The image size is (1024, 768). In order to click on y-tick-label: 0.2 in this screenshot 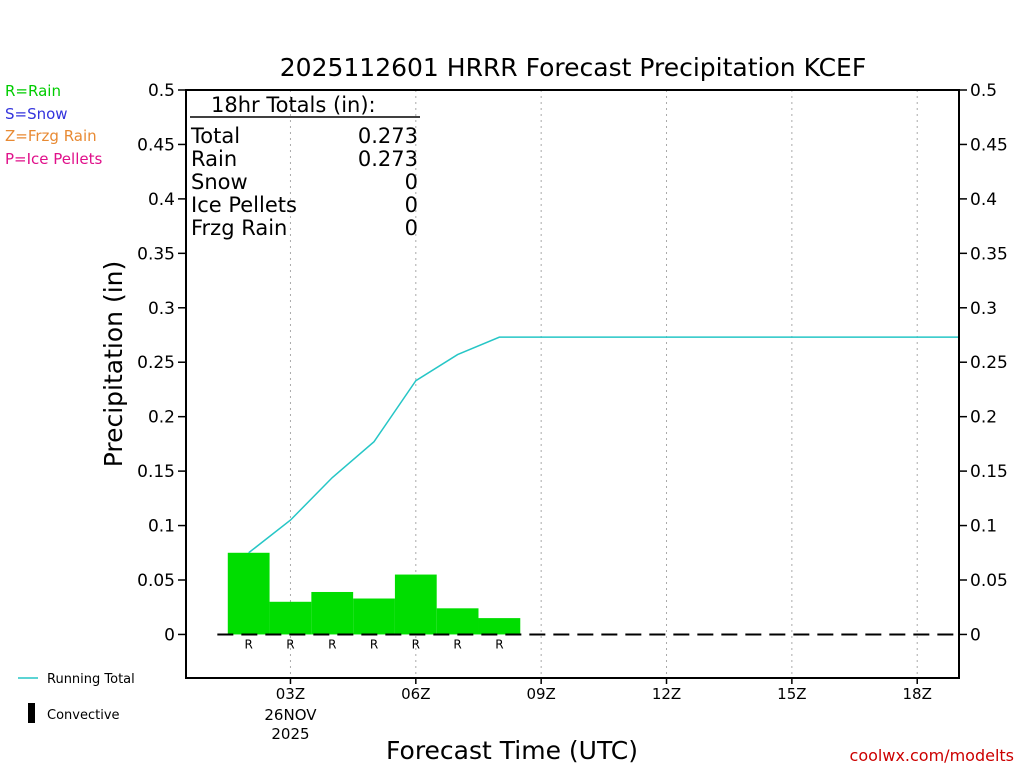, I will do `click(161, 418)`.